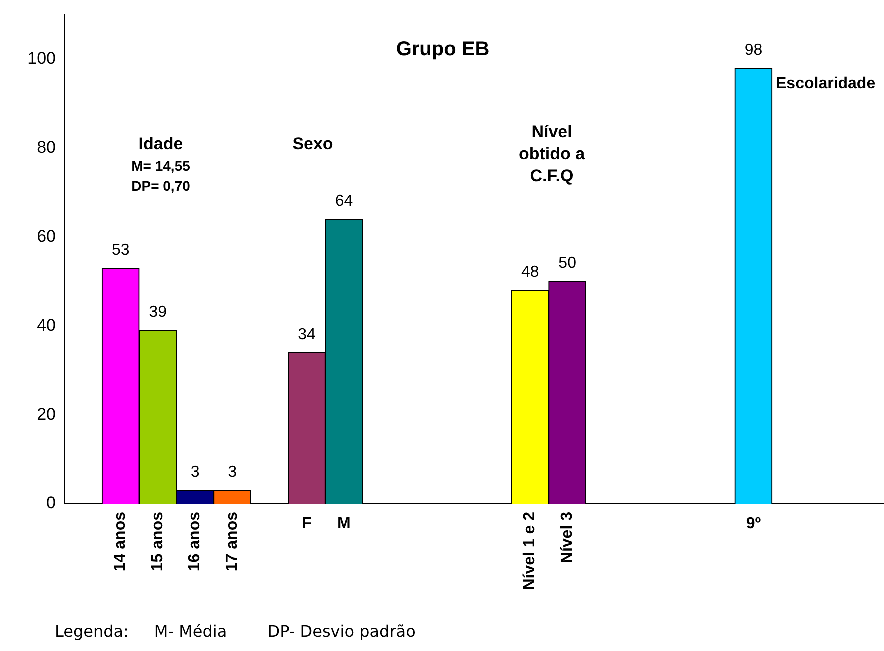 This screenshot has height=651, width=884. Describe the element at coordinates (161, 166) in the screenshot. I see `annotation: M= 14,55` at that location.